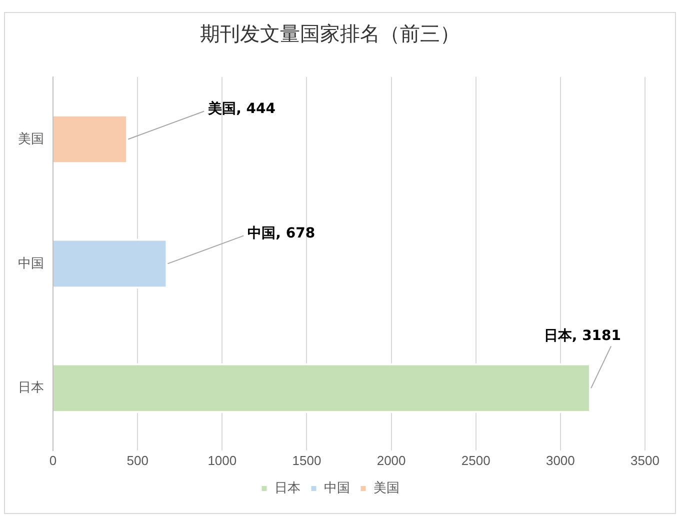  Describe the element at coordinates (282, 233) in the screenshot. I see `data-label: 中国, 678` at that location.